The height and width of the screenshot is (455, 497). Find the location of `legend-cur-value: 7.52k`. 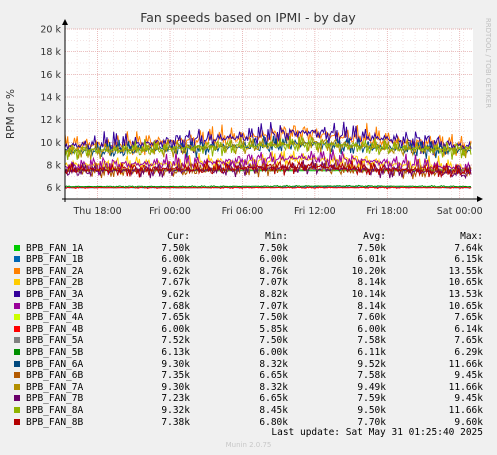

legend-cur-value: 7.52k is located at coordinates (175, 341).